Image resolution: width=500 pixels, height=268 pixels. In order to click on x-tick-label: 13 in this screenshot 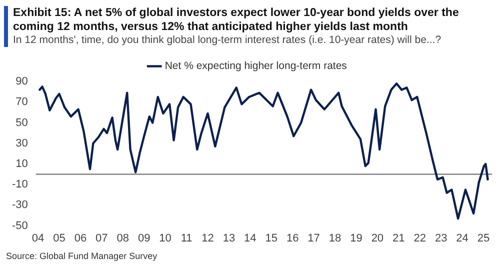, I will do `click(229, 238)`.